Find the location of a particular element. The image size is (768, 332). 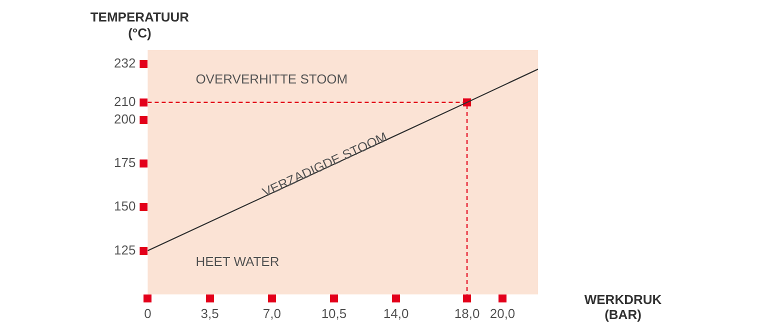

y-tick-label: 210 is located at coordinates (125, 101).